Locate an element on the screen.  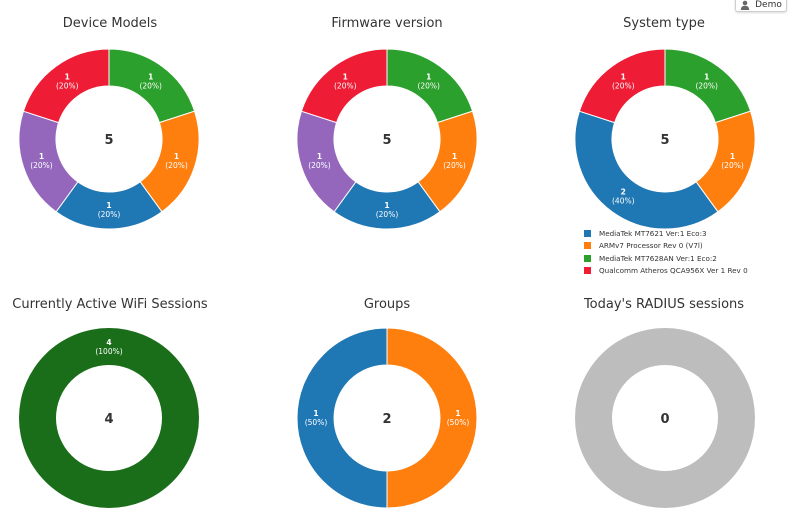
donut-system-type: 1(20%)1(20%)2(40%)1(20%)5 is located at coordinates (665, 139).